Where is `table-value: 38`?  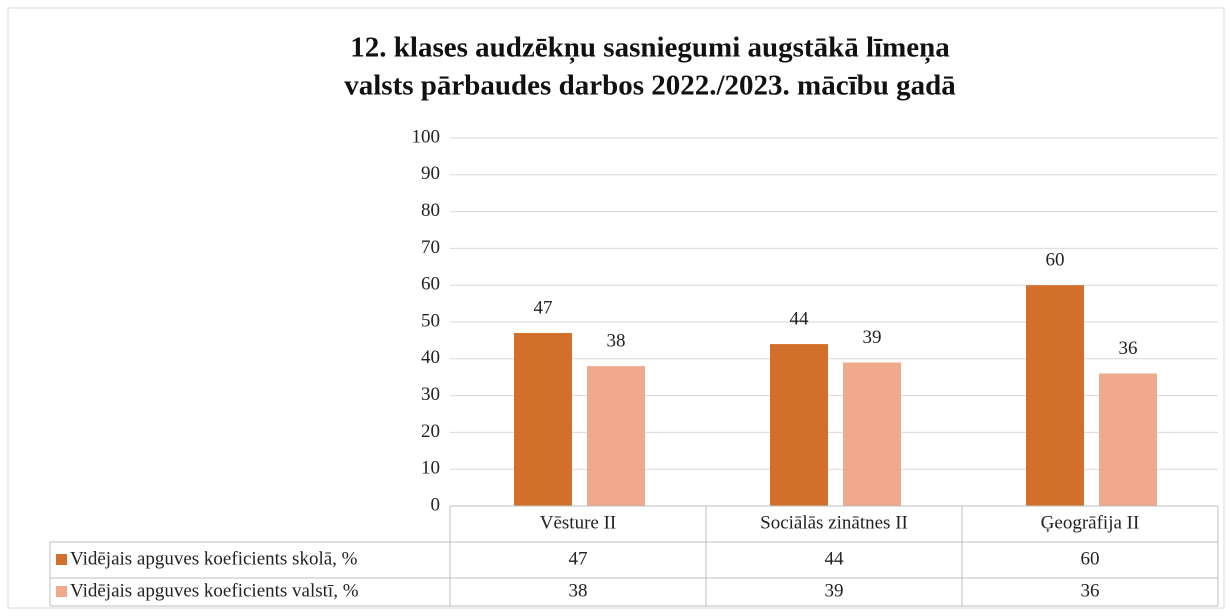 table-value: 38 is located at coordinates (578, 590).